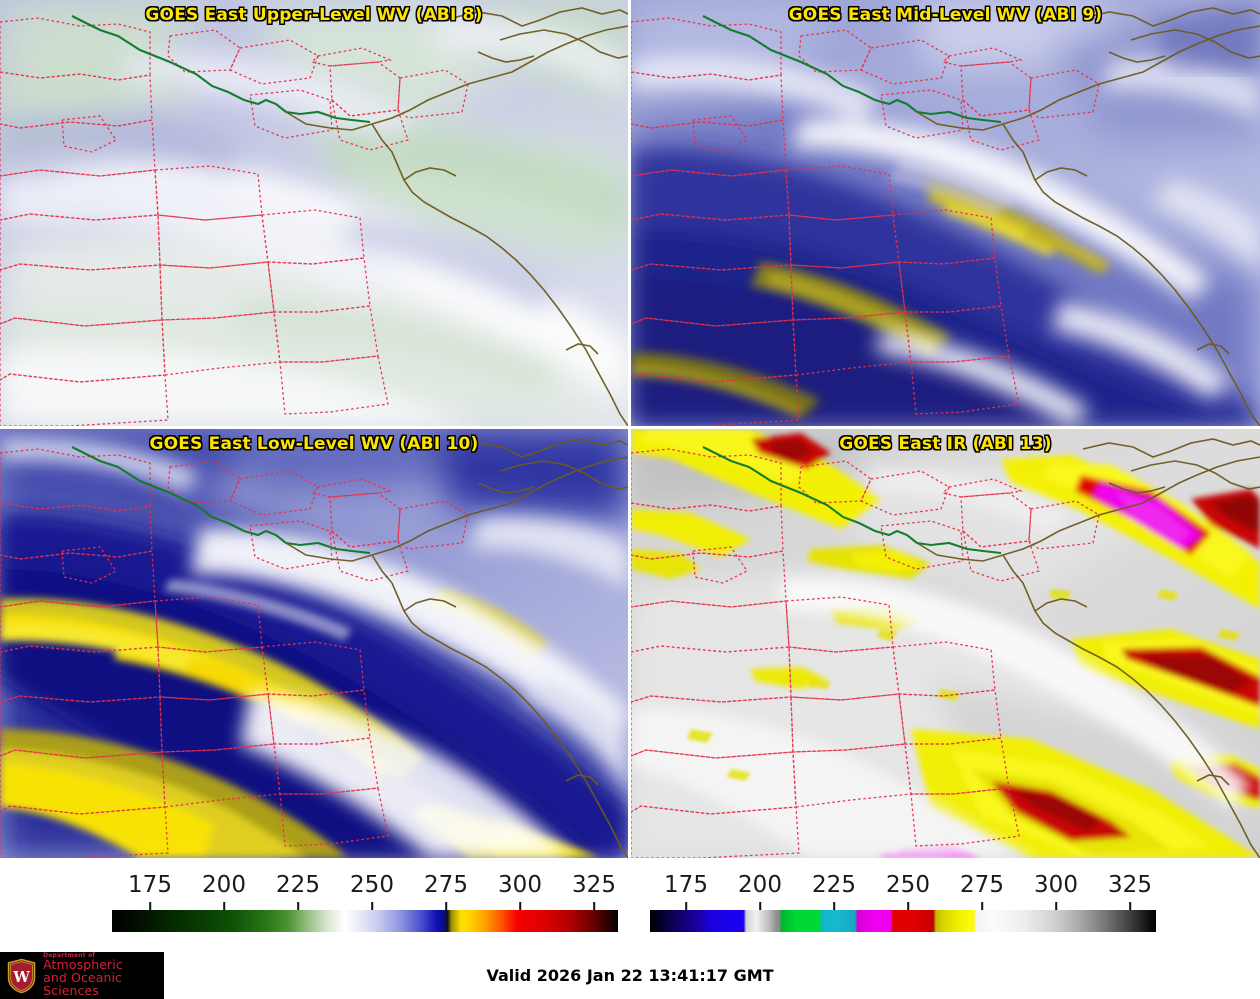 Image resolution: width=1260 pixels, height=999 pixels. What do you see at coordinates (1056, 885) in the screenshot?
I see `cb-ir-label-300: 300` at bounding box center [1056, 885].